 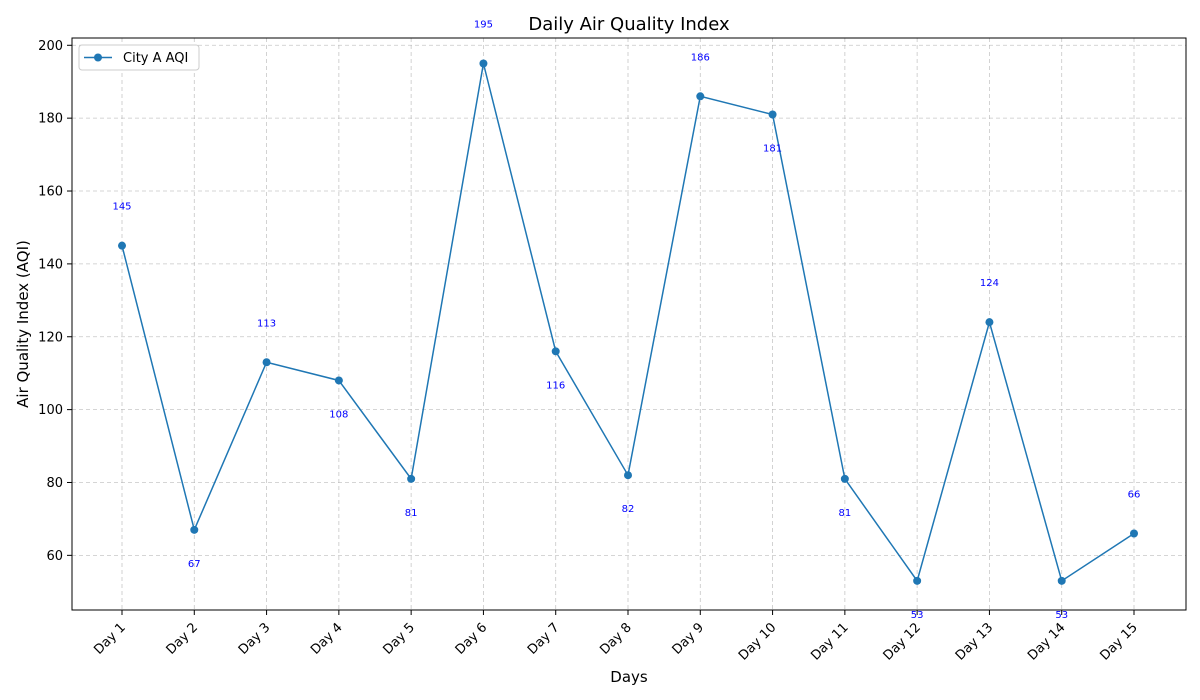 I want to click on chart-title: Daily Air Quality Index, so click(x=629, y=24).